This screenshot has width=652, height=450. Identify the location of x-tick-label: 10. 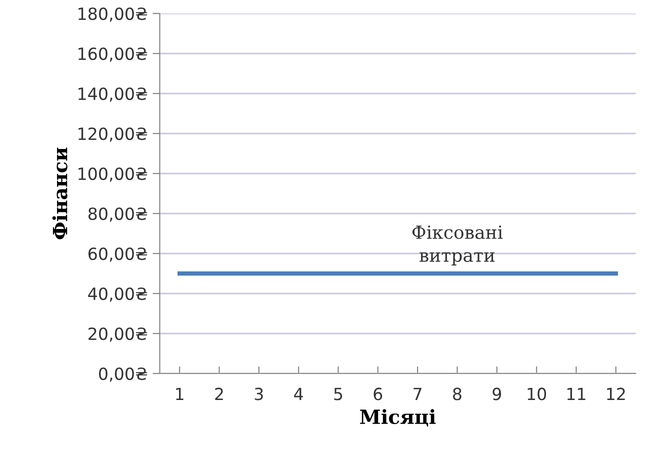
(537, 394).